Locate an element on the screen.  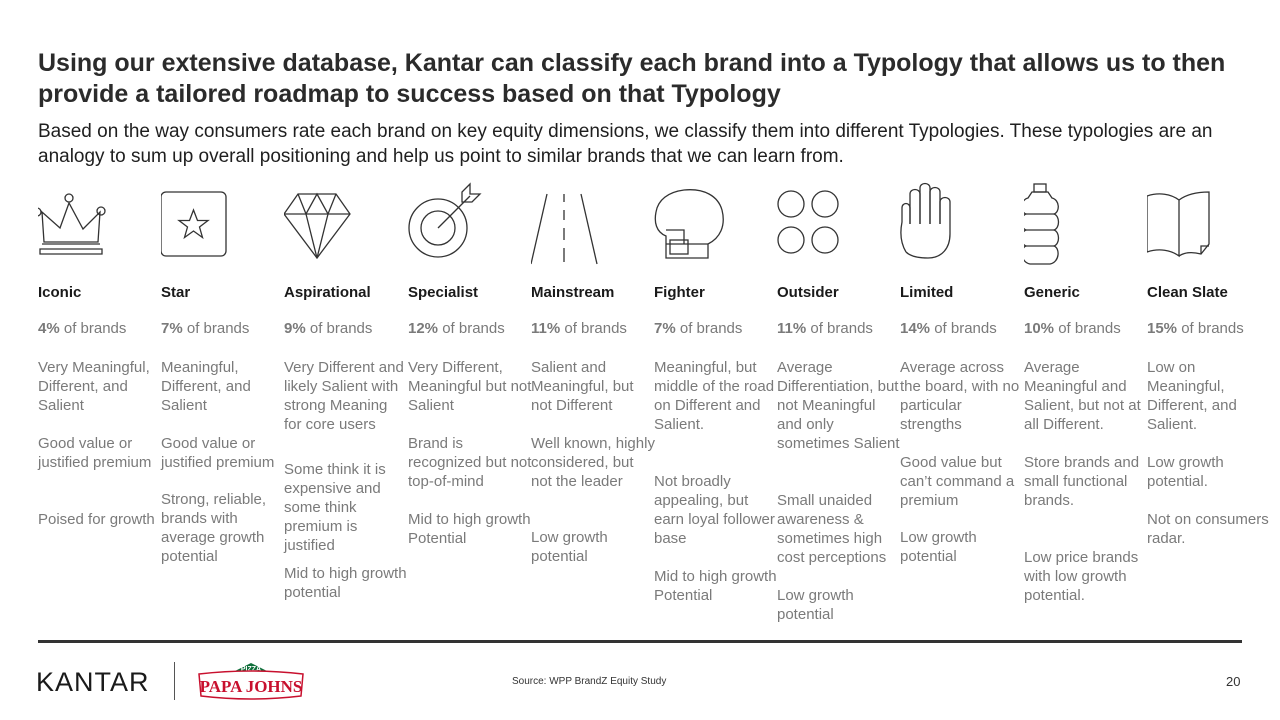
bottle-icon is located at coordinates (1062, 227).